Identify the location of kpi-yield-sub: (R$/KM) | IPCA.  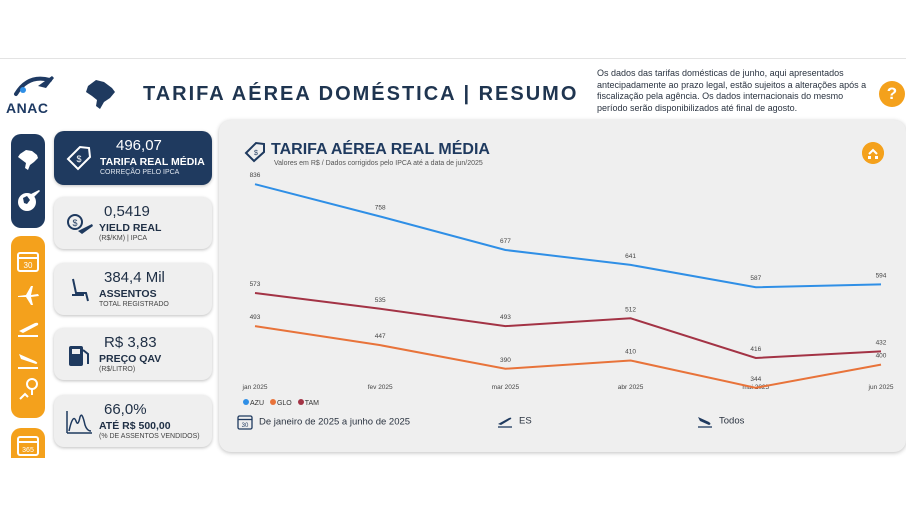
(123, 238).